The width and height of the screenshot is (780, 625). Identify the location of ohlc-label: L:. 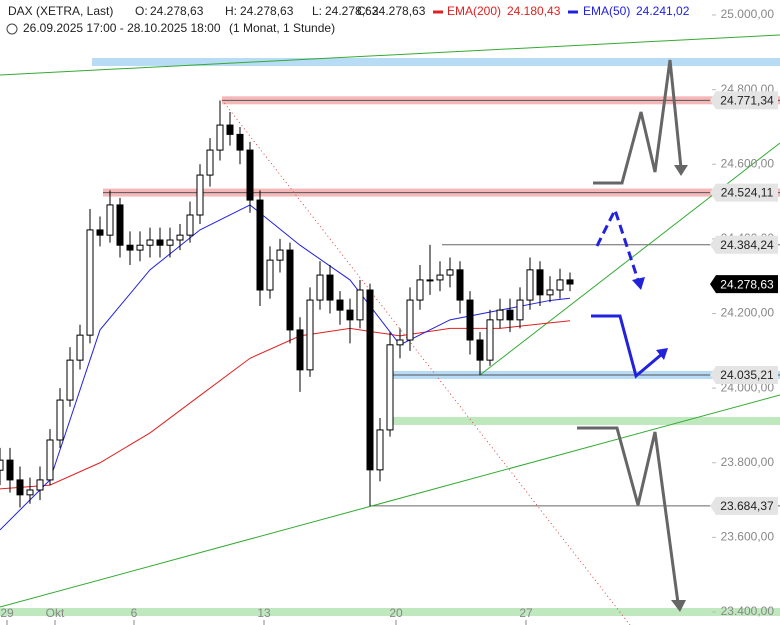
(317, 11).